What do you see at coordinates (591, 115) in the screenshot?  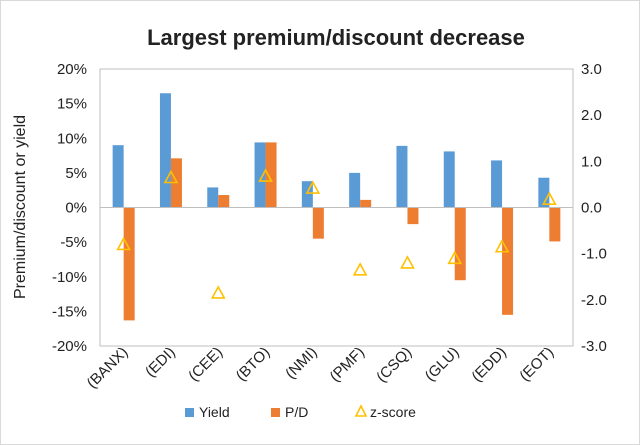 I see `right-tick-label: 2.0` at bounding box center [591, 115].